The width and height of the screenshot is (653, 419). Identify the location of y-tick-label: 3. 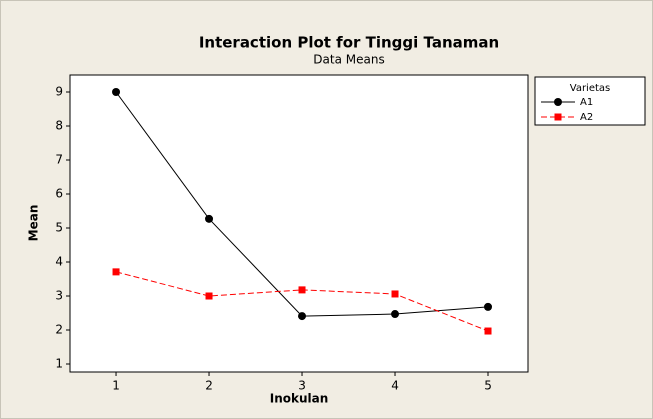
(59, 296).